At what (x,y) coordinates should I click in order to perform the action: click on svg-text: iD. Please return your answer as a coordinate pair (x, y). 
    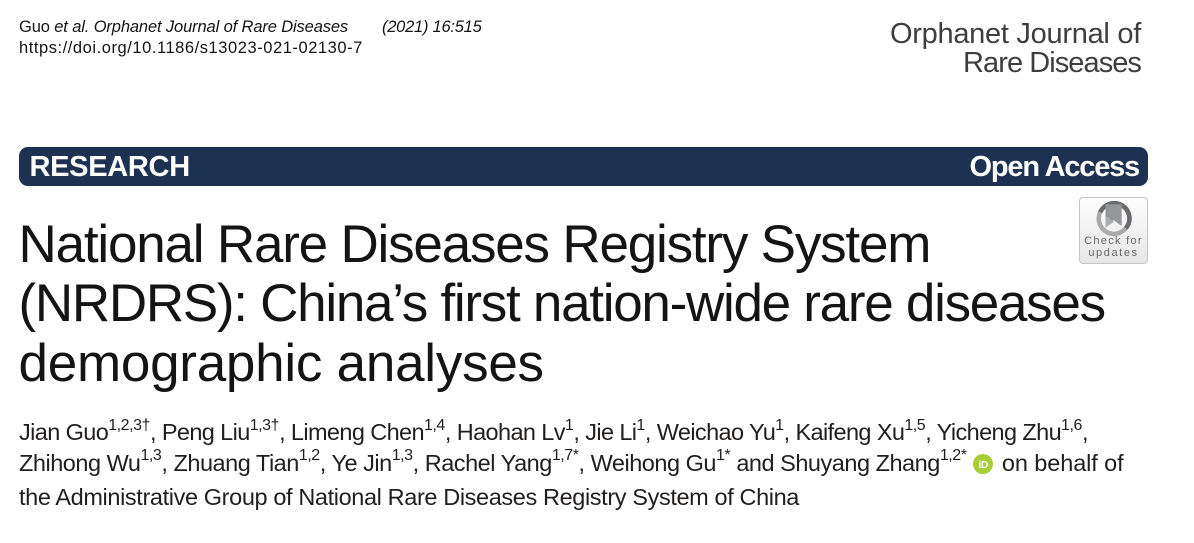
    Looking at the image, I should click on (983, 465).